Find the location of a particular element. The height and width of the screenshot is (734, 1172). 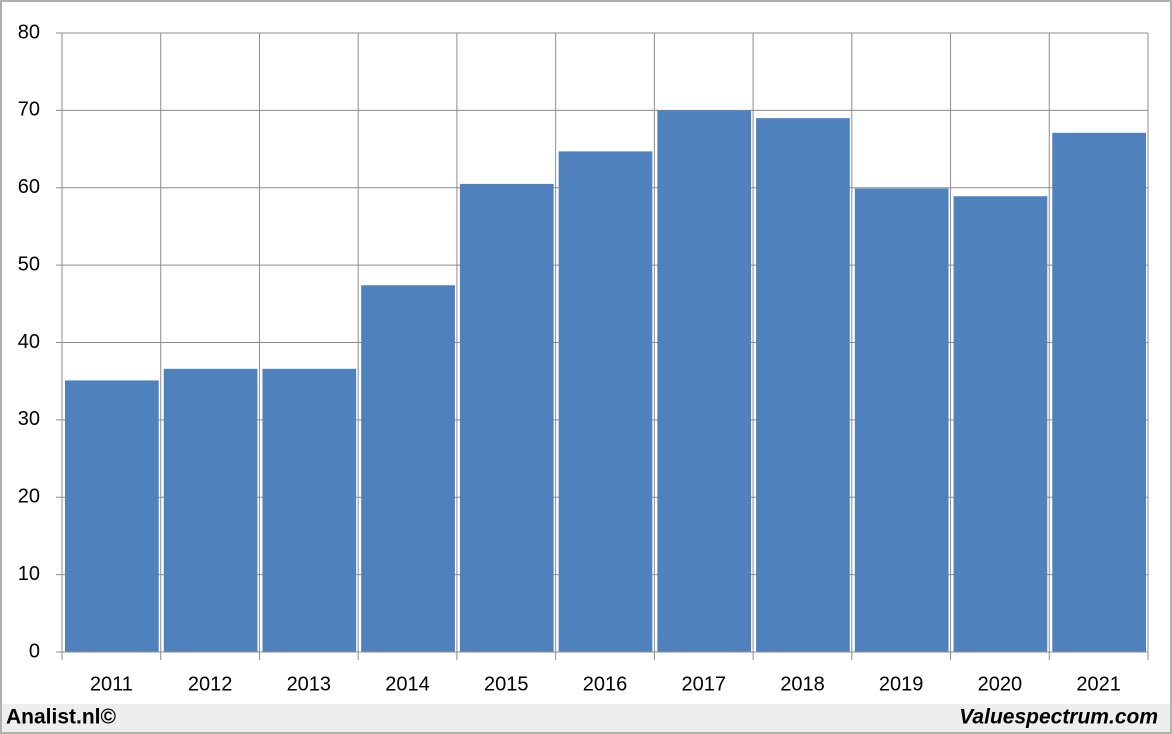

x-tick-label: 2021 is located at coordinates (1098, 684).